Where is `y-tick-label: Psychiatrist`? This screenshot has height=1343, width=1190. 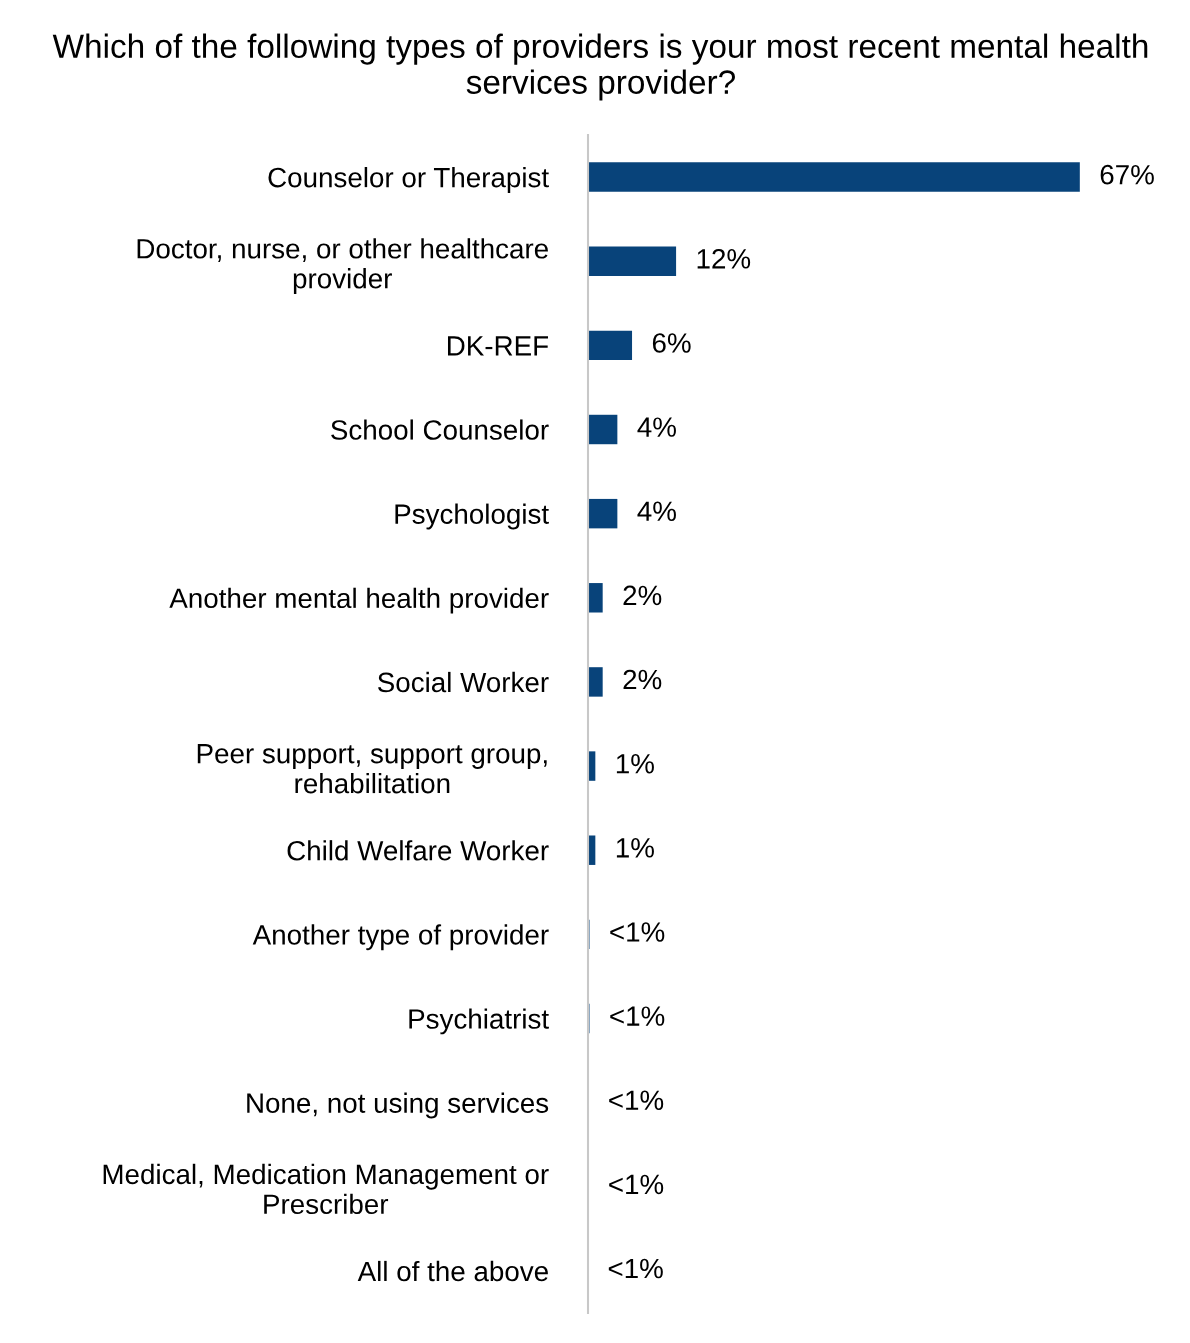 y-tick-label: Psychiatrist is located at coordinates (479, 1021).